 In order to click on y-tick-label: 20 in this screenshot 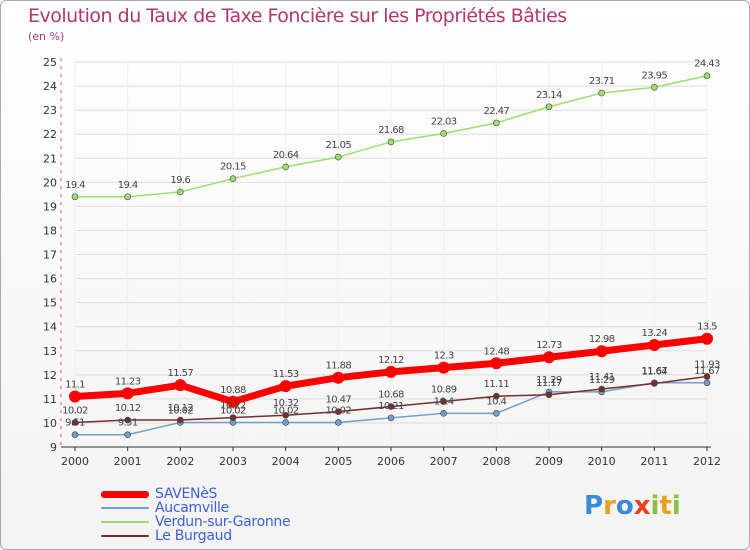, I will do `click(50, 182)`.